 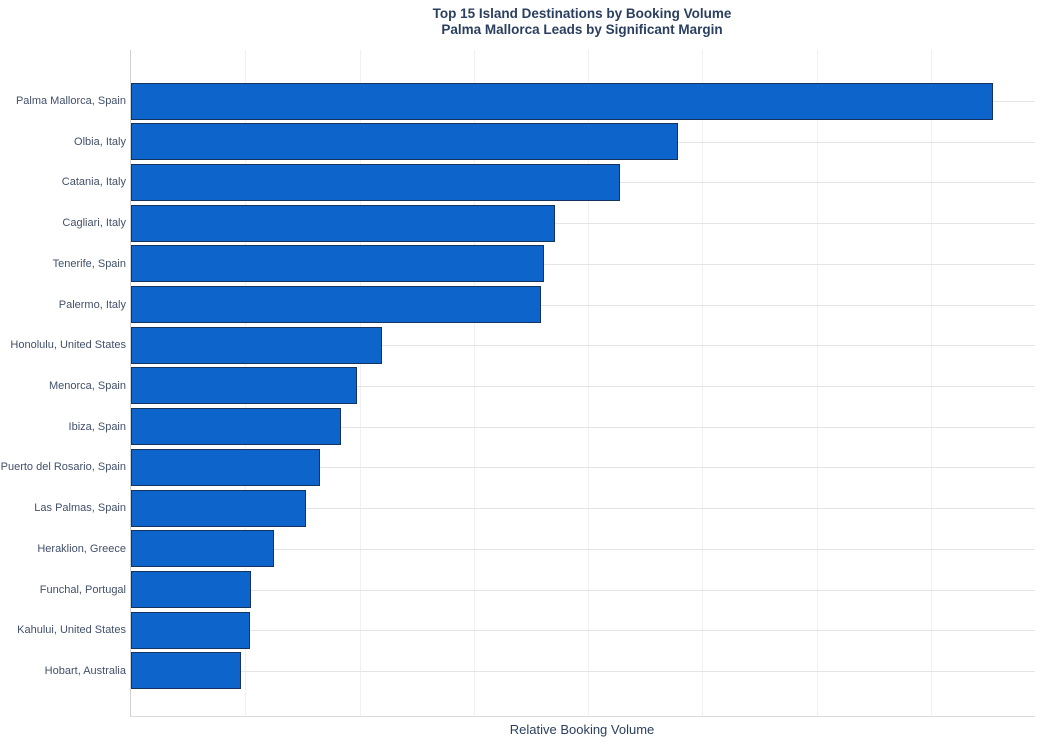 What do you see at coordinates (100, 141) in the screenshot?
I see `y-tick-label: Olbia, Italy` at bounding box center [100, 141].